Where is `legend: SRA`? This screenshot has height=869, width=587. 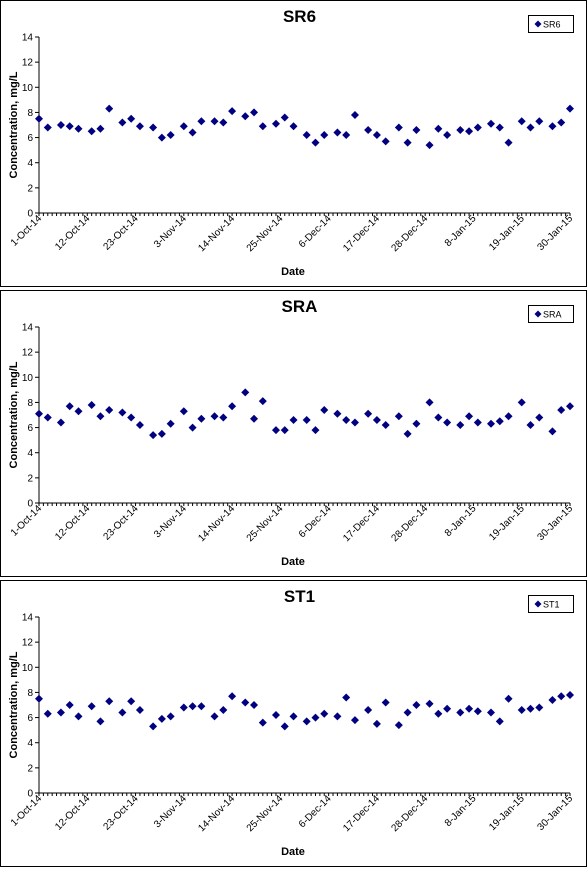
legend: SRA is located at coordinates (551, 314).